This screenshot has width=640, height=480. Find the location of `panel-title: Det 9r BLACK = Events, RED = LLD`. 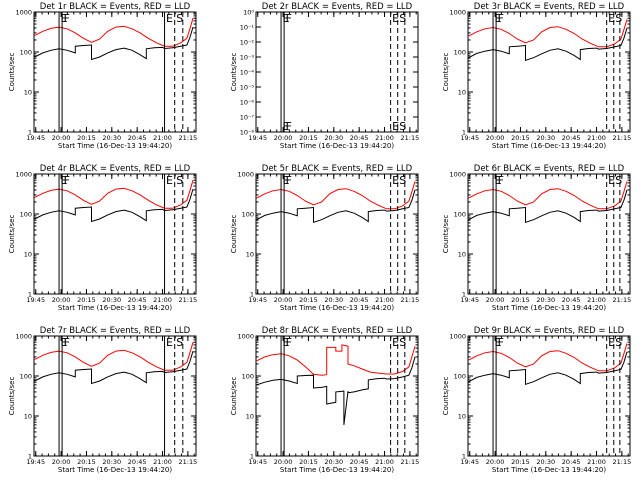

panel-title: Det 9r BLACK = Events, RED = LLD is located at coordinates (549, 331).